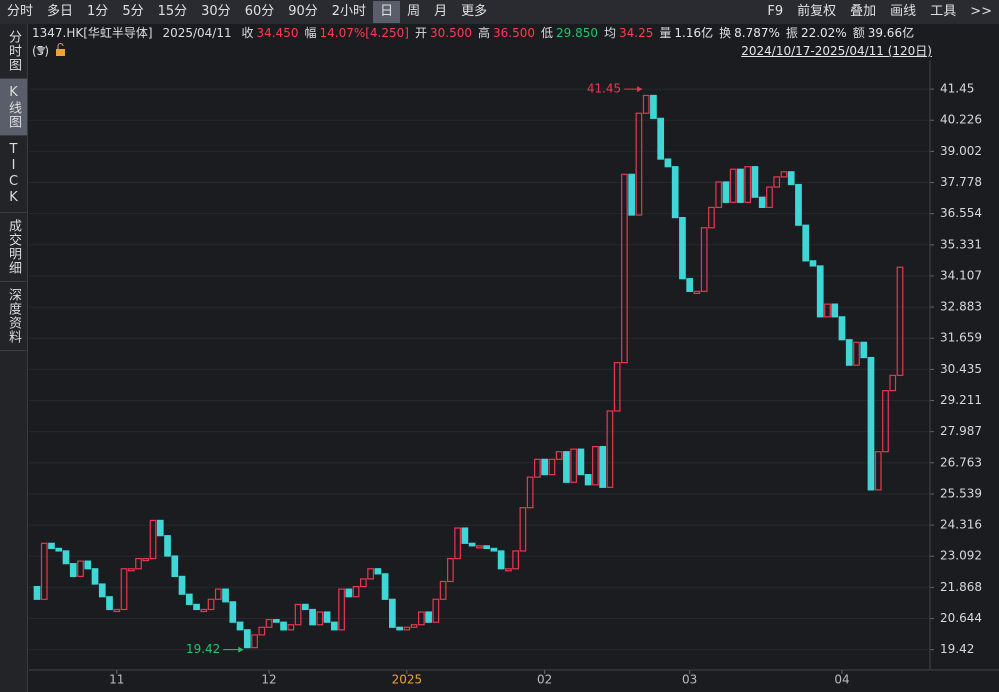 This screenshot has height=692, width=999. What do you see at coordinates (483, 33) in the screenshot?
I see `field-label: 高` at bounding box center [483, 33].